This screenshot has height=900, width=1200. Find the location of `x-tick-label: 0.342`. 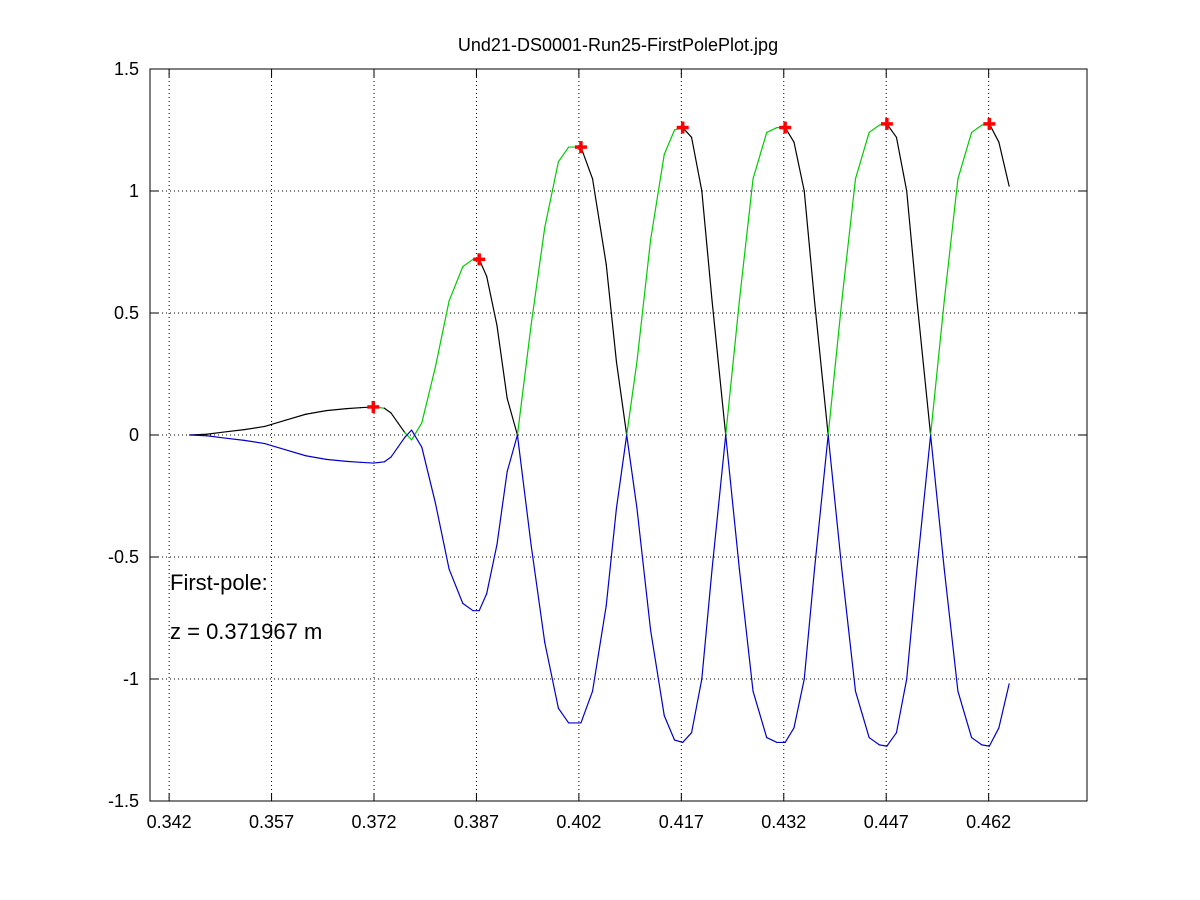

x-tick-label: 0.342 is located at coordinates (169, 822).